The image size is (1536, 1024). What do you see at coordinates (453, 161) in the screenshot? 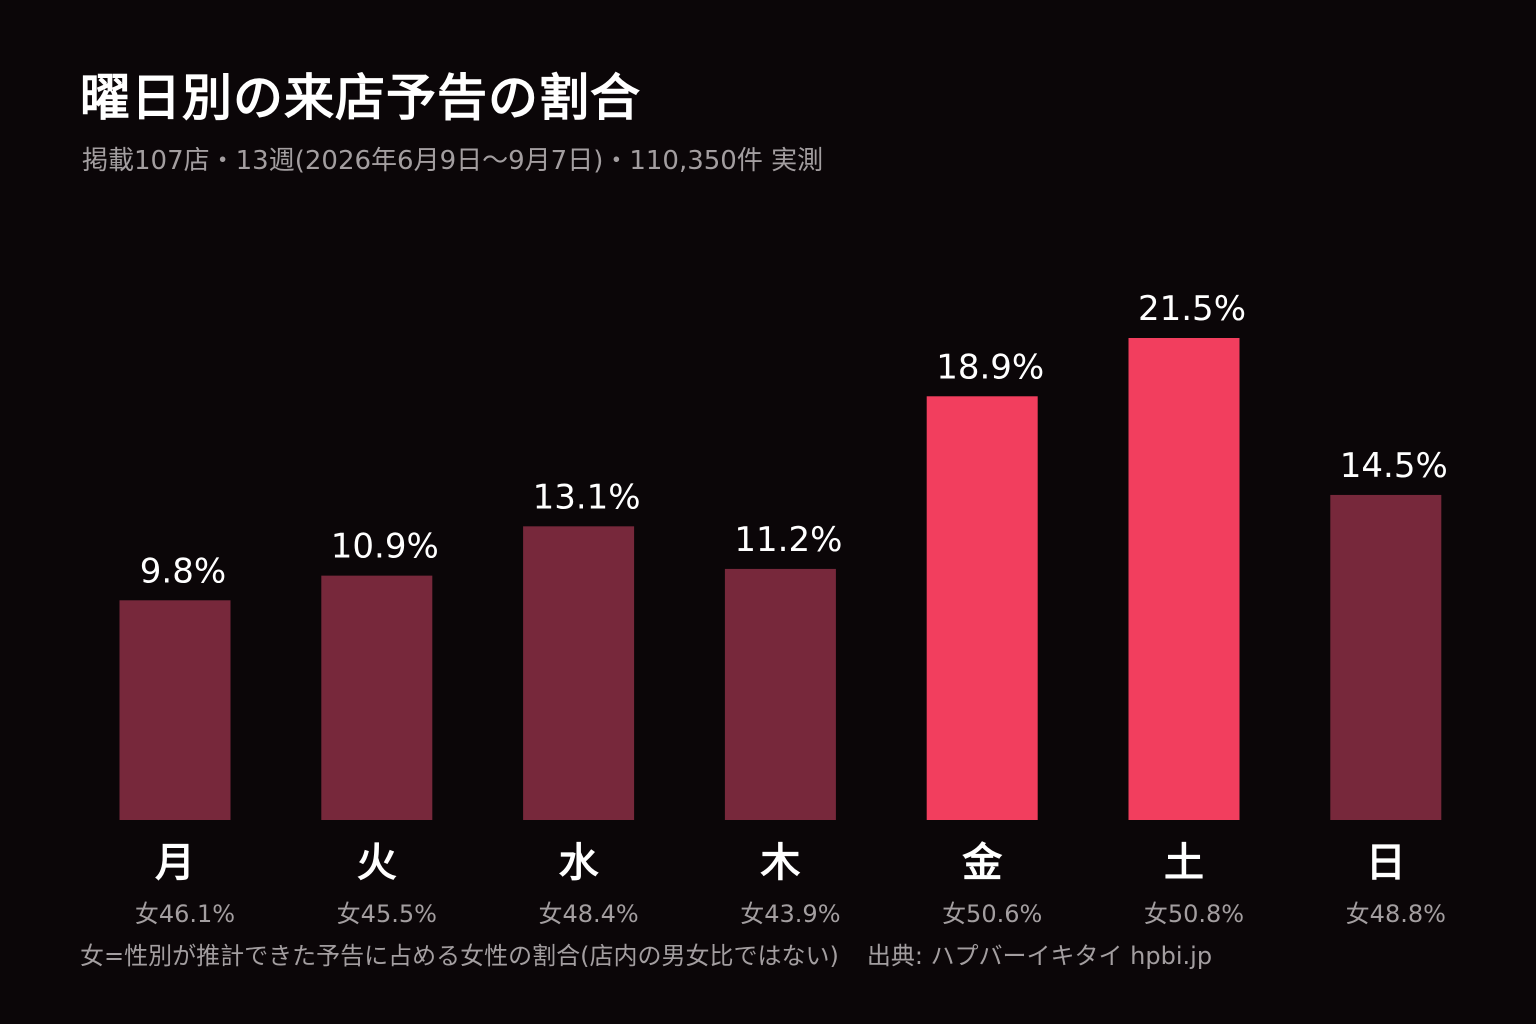
I see `chart-subtitle: 掲載107店・13週(2026年6月9日〜9月7日)・110,350件 実測` at bounding box center [453, 161].